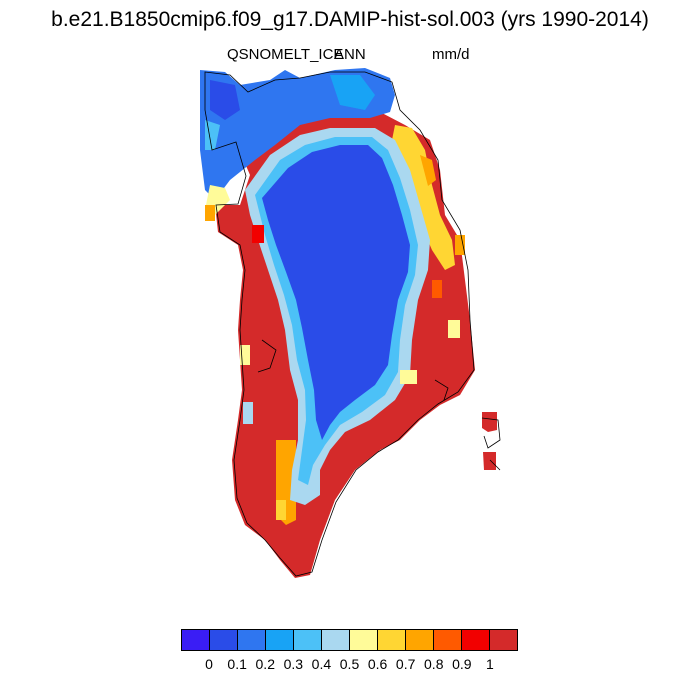 Image resolution: width=700 pixels, height=700 pixels. Describe the element at coordinates (225, 100) in the screenshot. I see `north-fringe-dark` at that location.